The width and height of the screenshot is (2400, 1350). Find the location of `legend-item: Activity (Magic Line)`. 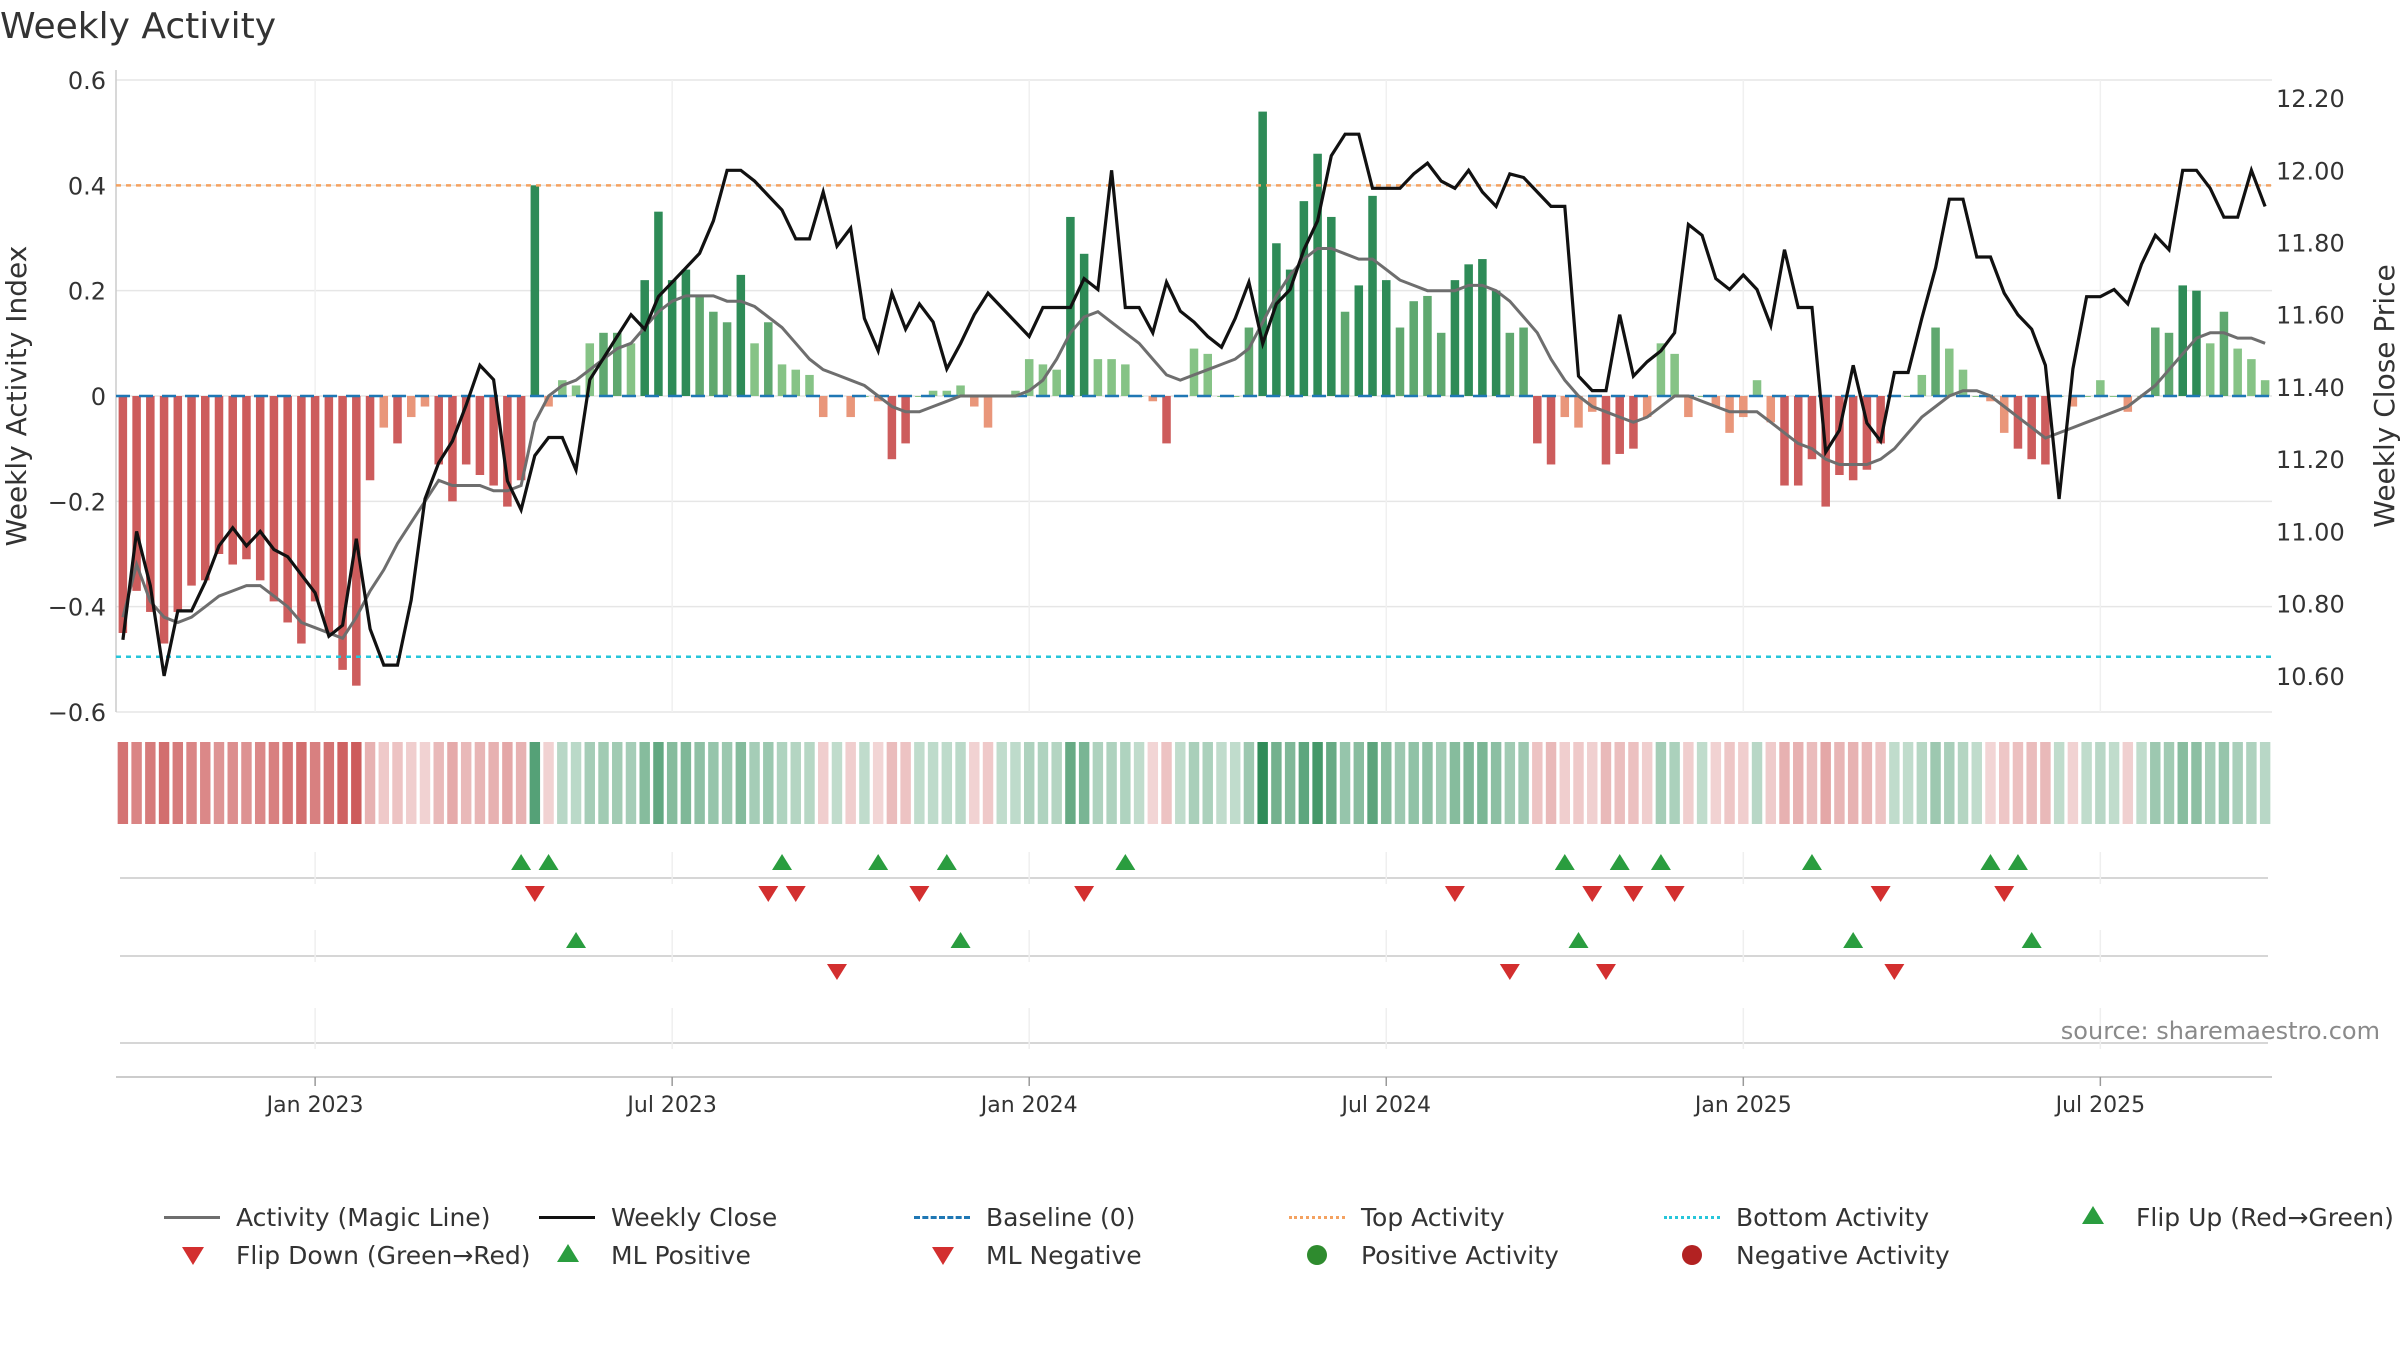

legend-item: Activity (Magic Line) is located at coordinates (325, 1217).